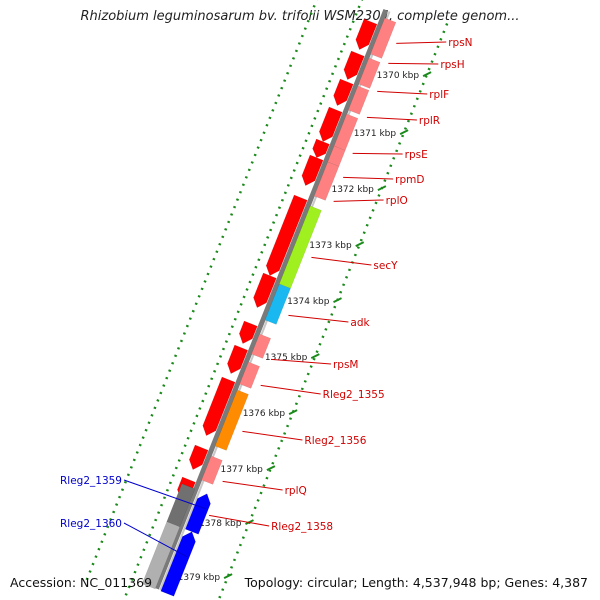  What do you see at coordinates (397, 201) in the screenshot?
I see `gene-label: rplO` at bounding box center [397, 201].